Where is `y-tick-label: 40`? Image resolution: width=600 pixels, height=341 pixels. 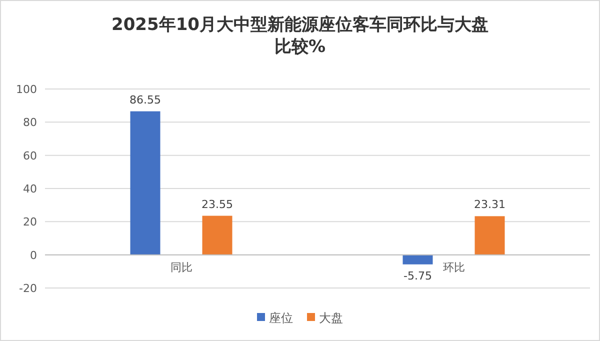 y-tick-label: 40 is located at coordinates (30, 189).